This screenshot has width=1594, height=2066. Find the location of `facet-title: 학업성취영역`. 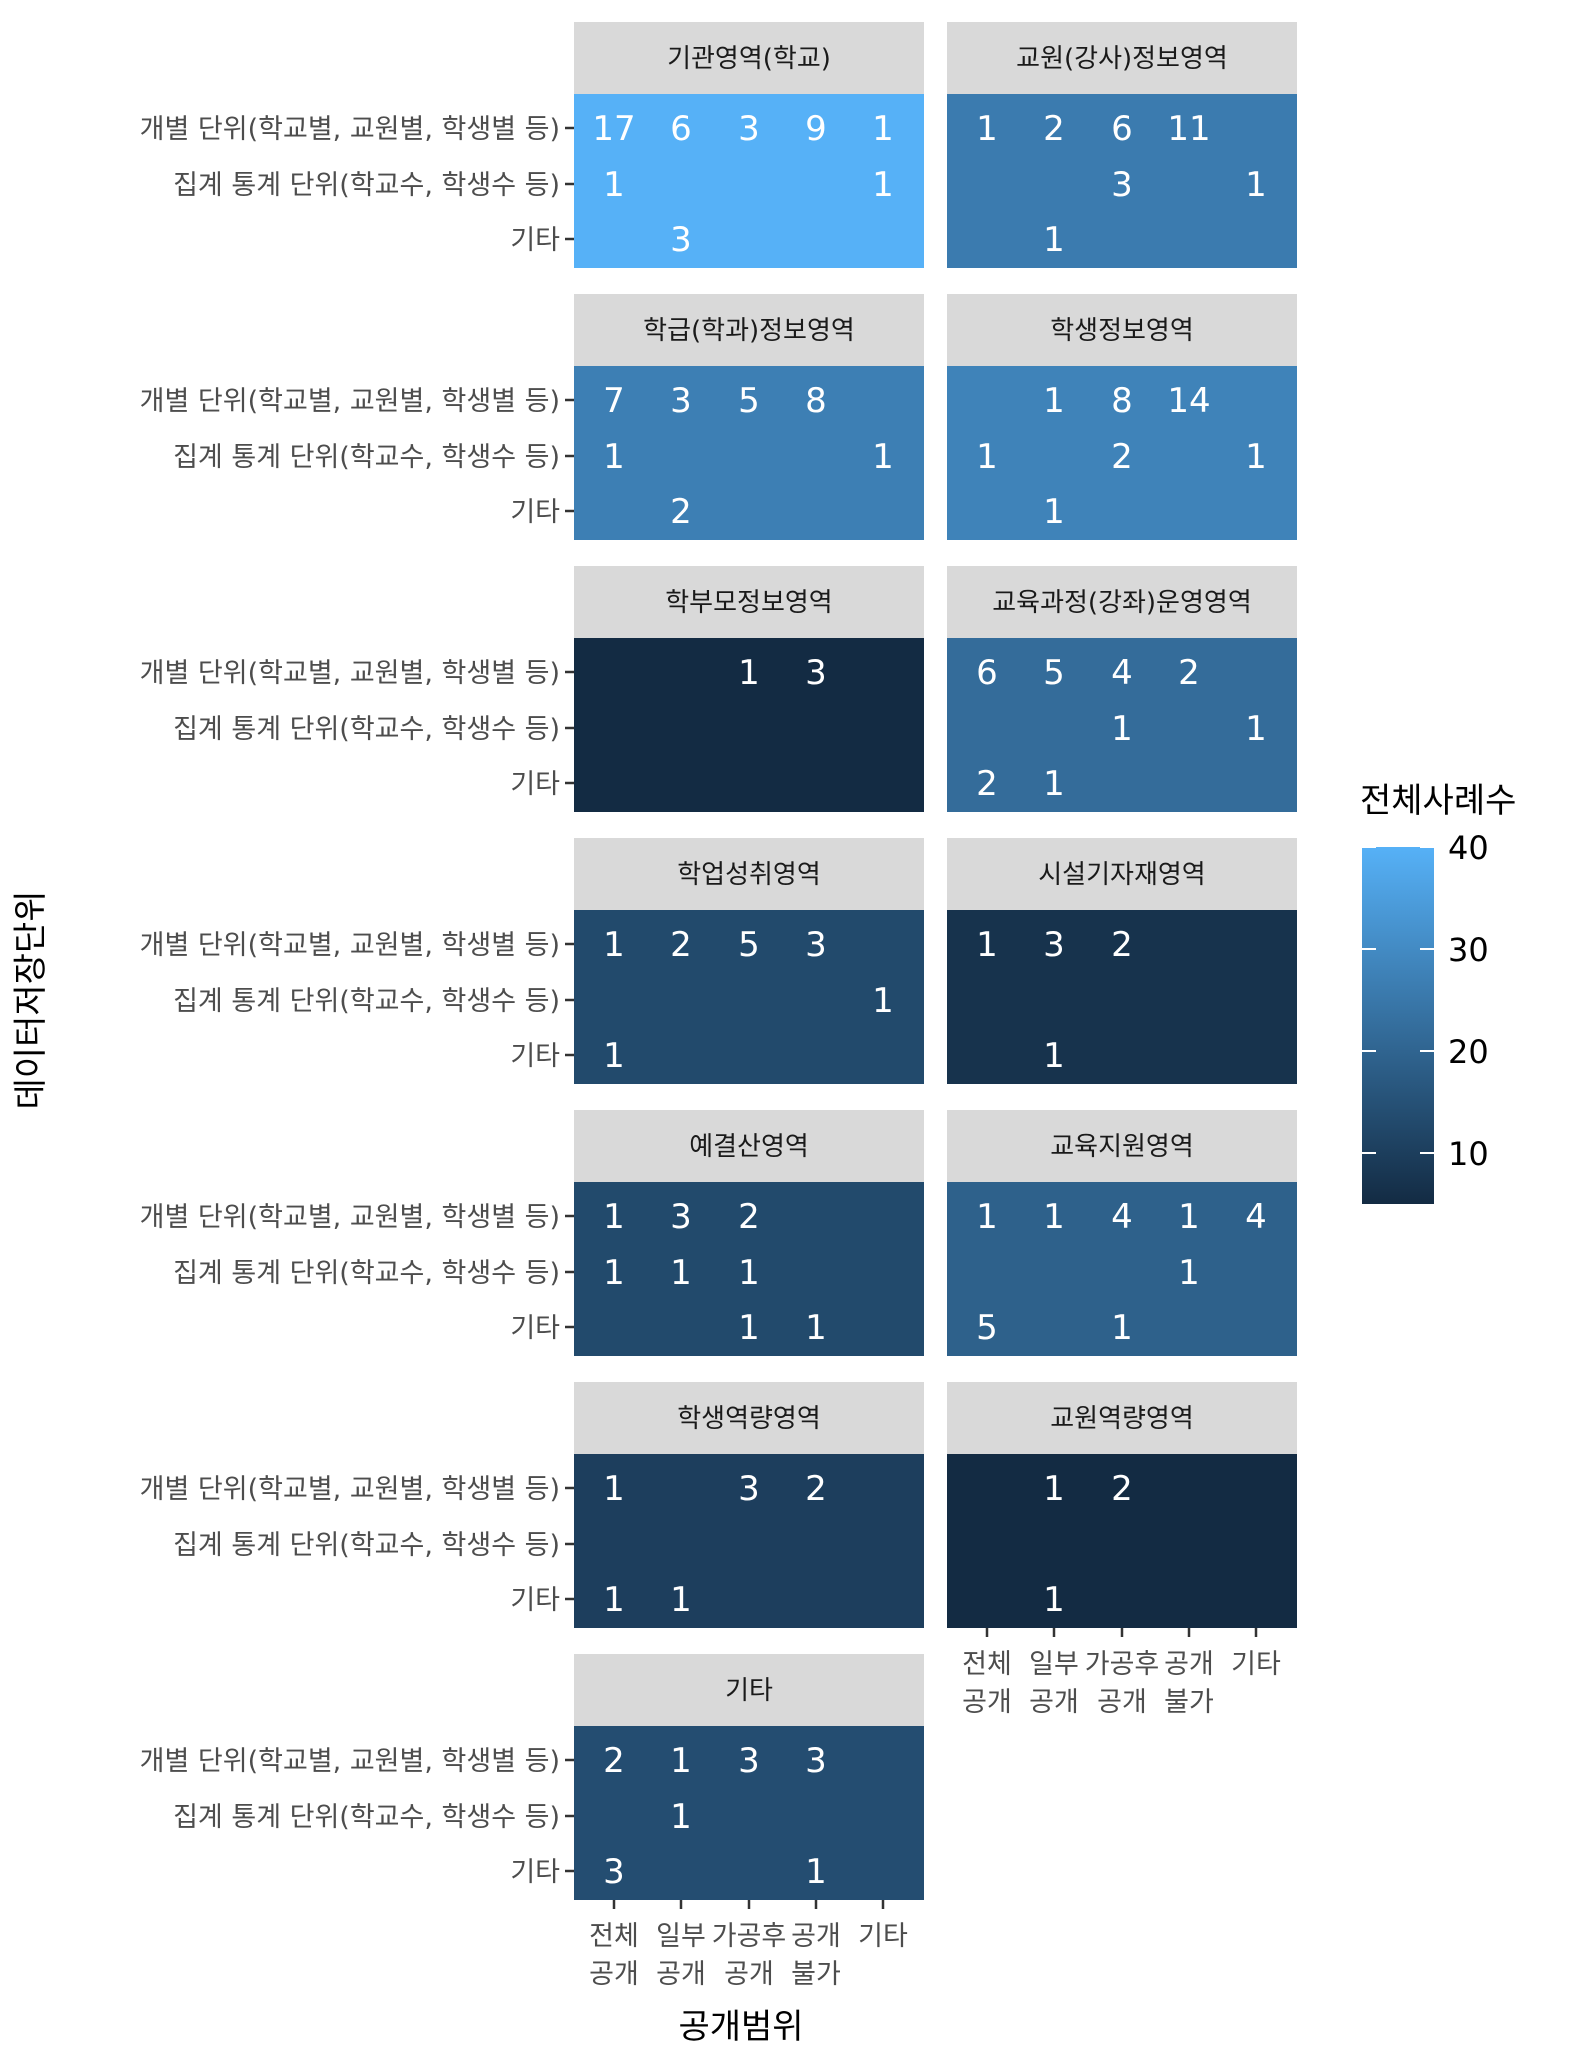

facet-title: 학업성취영역 is located at coordinates (749, 875).